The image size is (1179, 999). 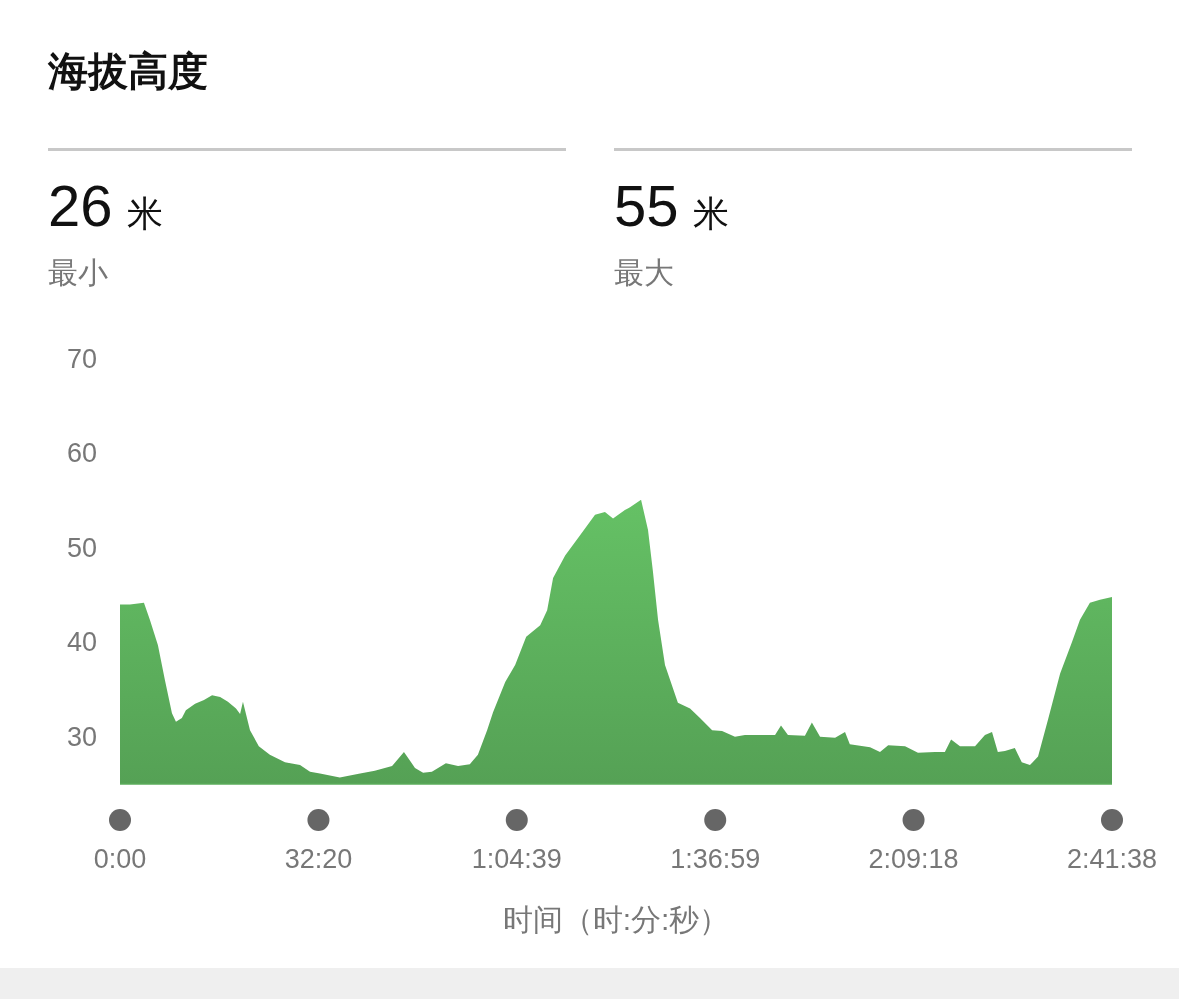 What do you see at coordinates (120, 859) in the screenshot?
I see `x-tick-label: 0:00` at bounding box center [120, 859].